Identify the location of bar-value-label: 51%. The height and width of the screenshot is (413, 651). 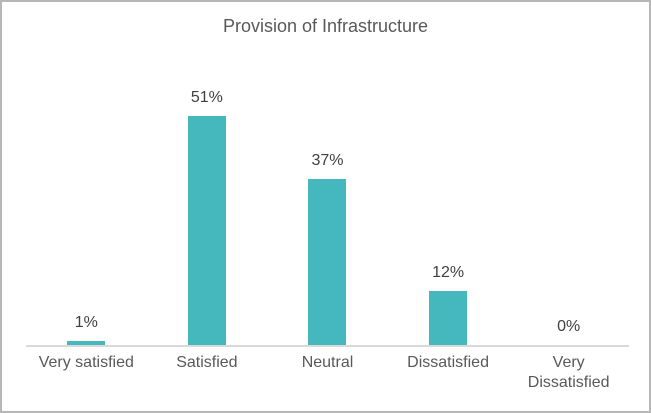
(206, 97).